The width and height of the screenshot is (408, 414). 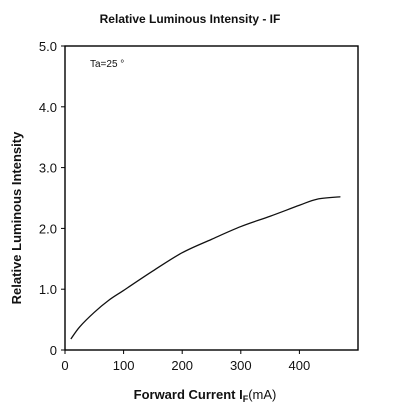 What do you see at coordinates (16, 217) in the screenshot?
I see `y-axis-label: Relative Luminous Intensity` at bounding box center [16, 217].